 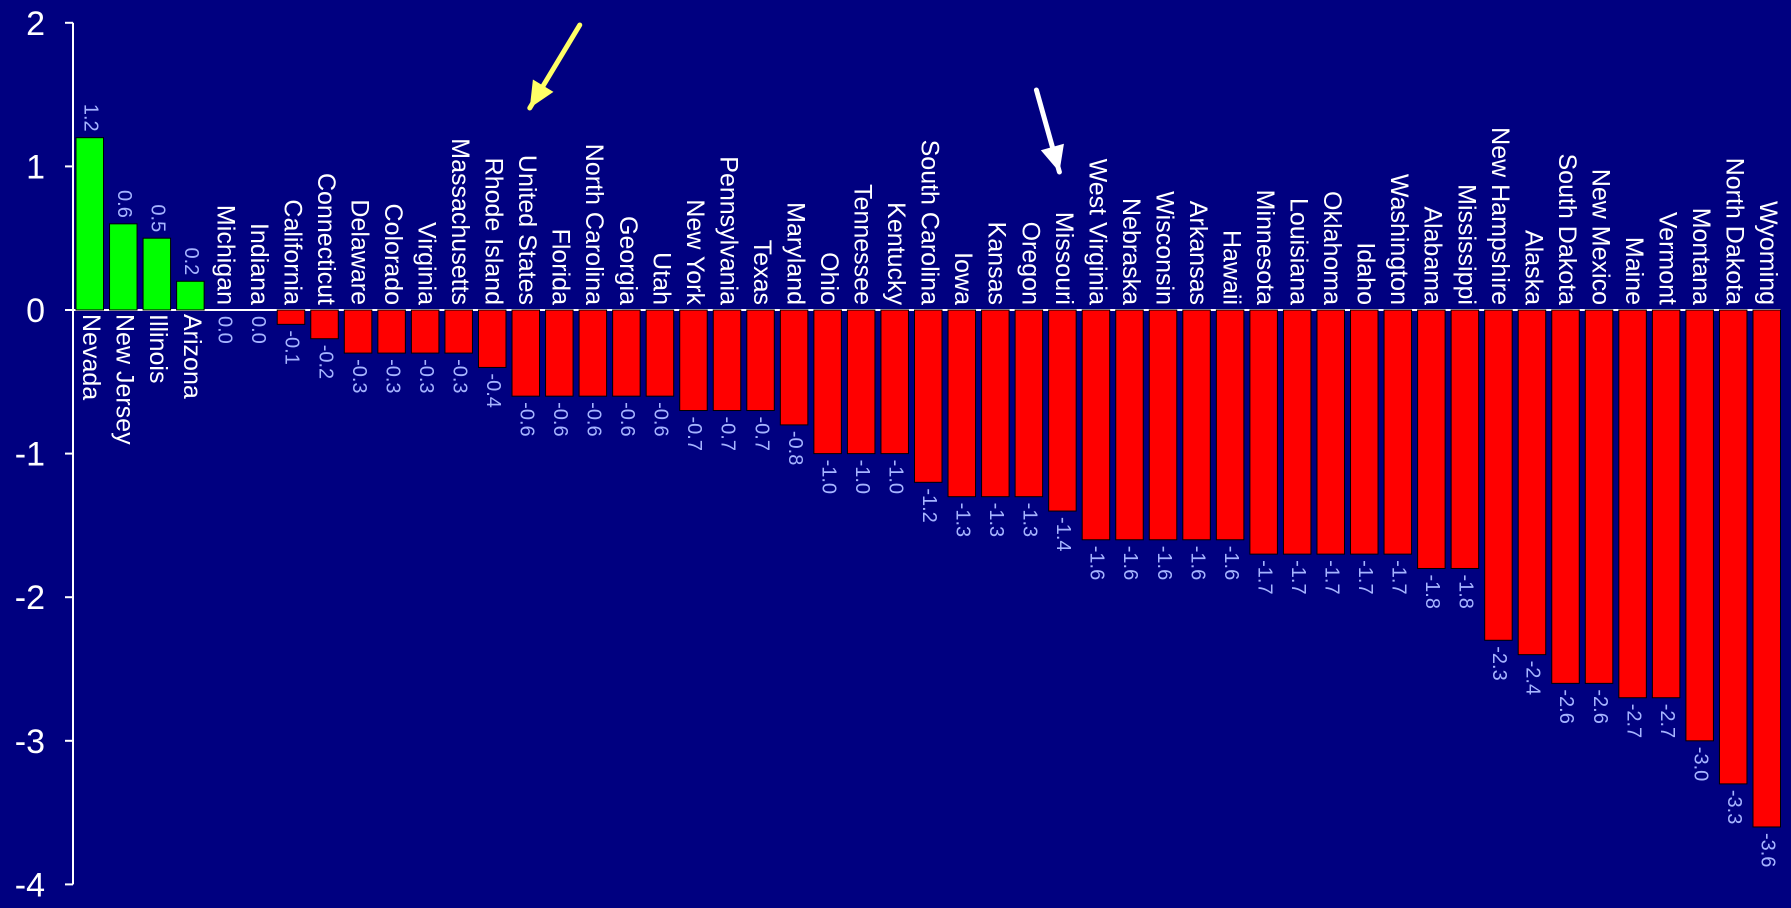 I want to click on category-label: Virginia, so click(x=427, y=263).